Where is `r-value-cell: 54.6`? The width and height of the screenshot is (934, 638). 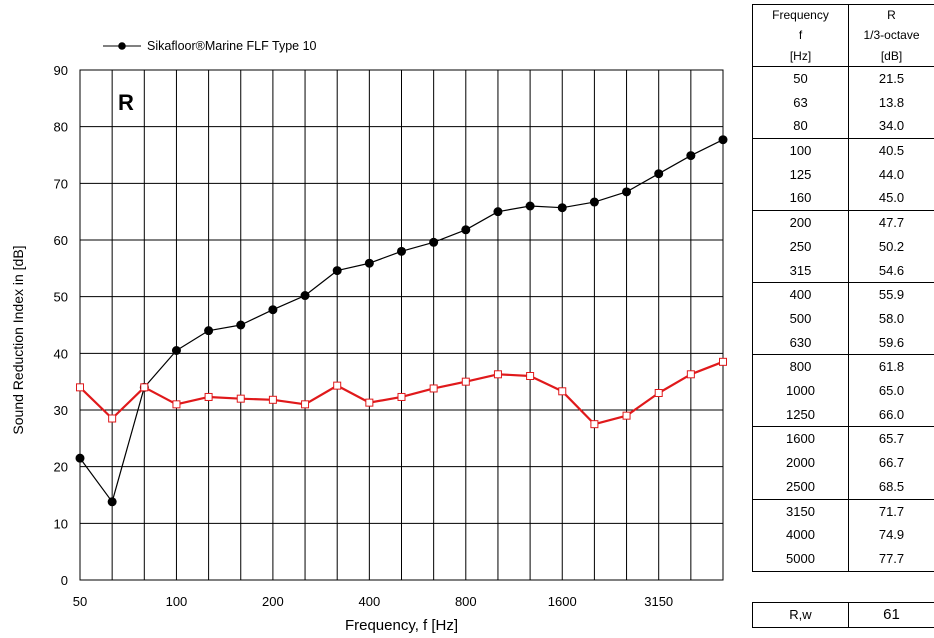
r-value-cell: 54.6 is located at coordinates (891, 271).